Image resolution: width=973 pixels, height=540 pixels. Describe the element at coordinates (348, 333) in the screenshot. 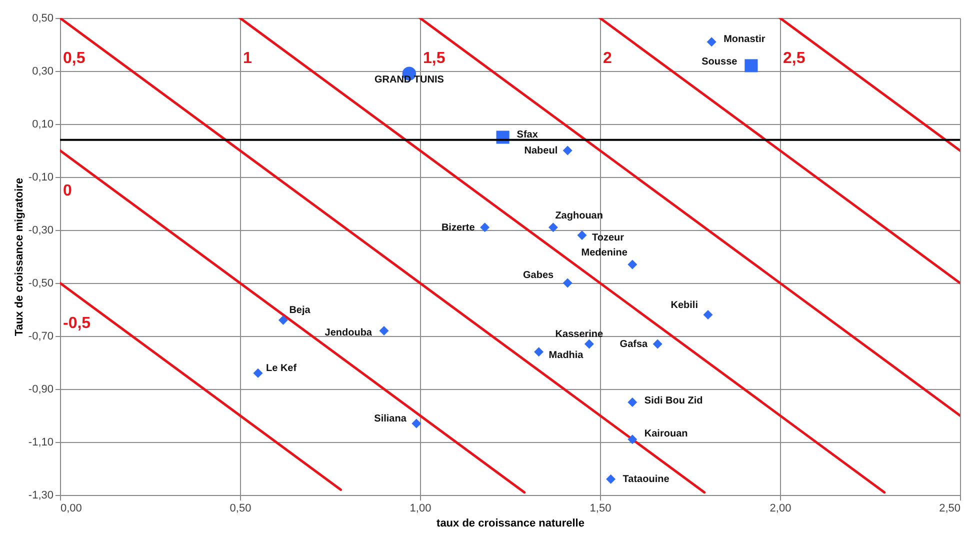

I see `annotation: Jendouba` at that location.